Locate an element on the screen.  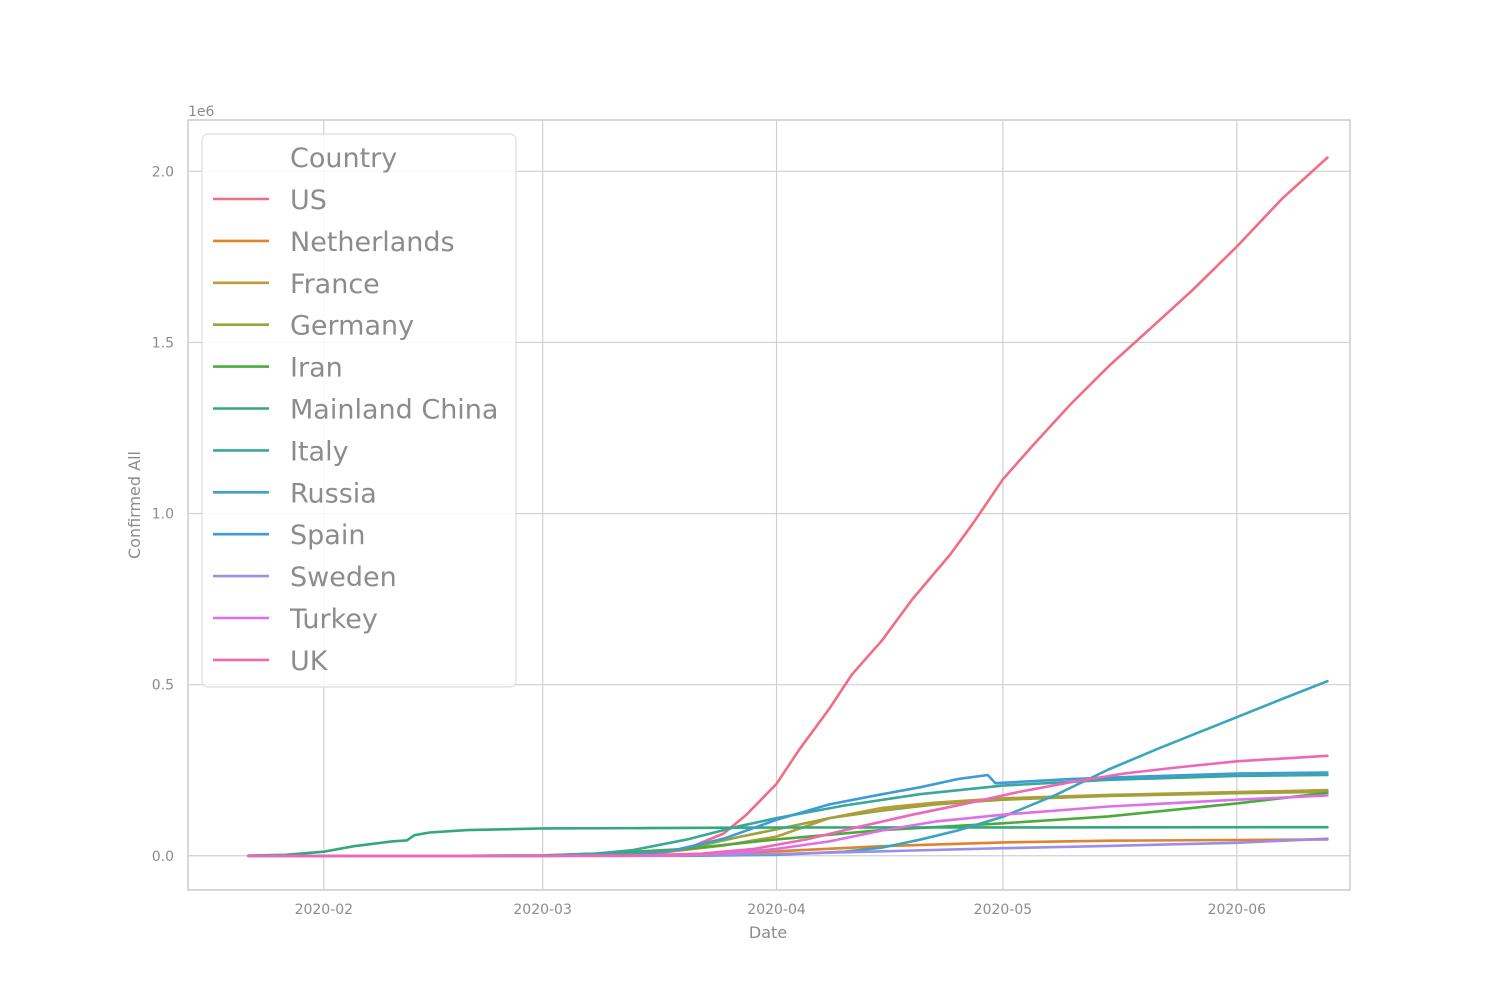
legend-label-russia: Russia is located at coordinates (333, 493).